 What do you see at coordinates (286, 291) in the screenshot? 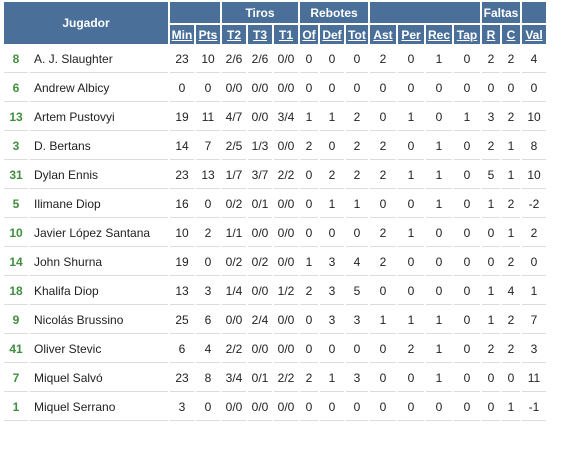
I see `stat-t1: 1/2` at bounding box center [286, 291].